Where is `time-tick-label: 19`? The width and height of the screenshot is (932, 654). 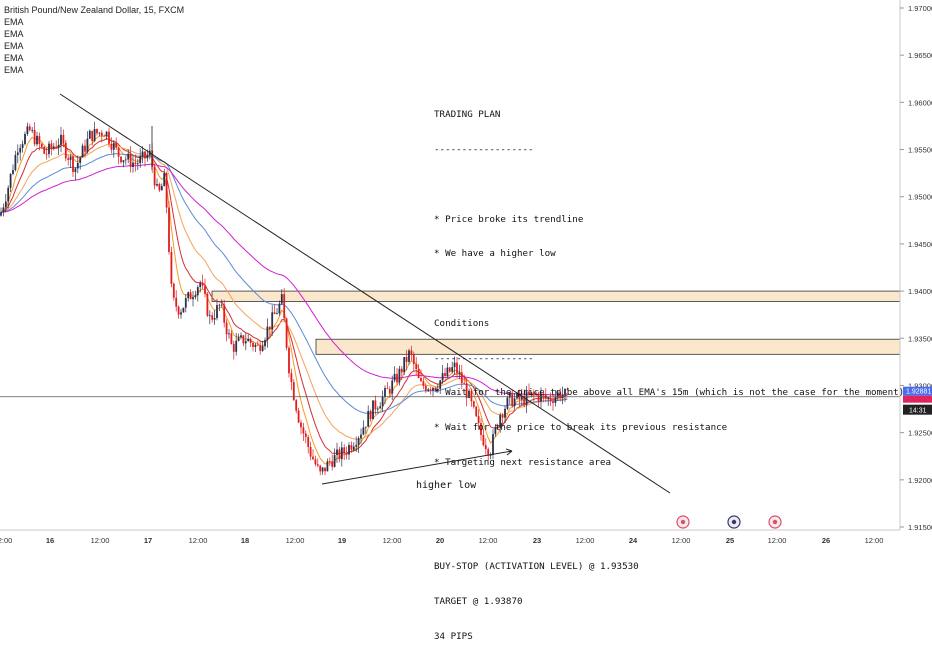
time-tick-label: 19 is located at coordinates (342, 540).